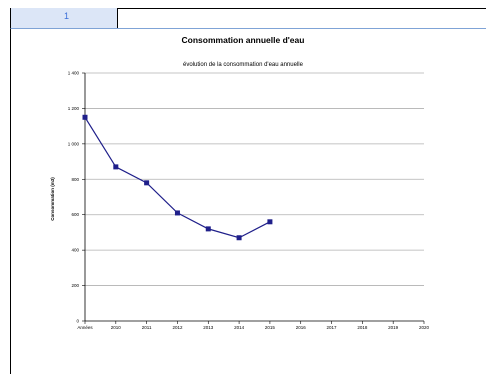 This screenshot has height=374, width=487. Describe the element at coordinates (147, 327) in the screenshot. I see `x-tick-label: 2011` at that location.